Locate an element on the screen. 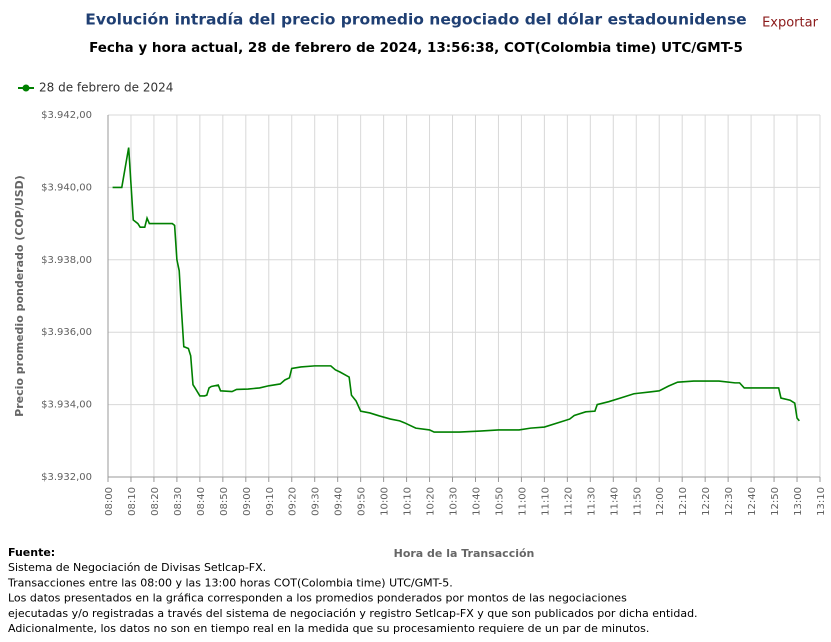  x-tick-label: 10:20 is located at coordinates (431, 501).